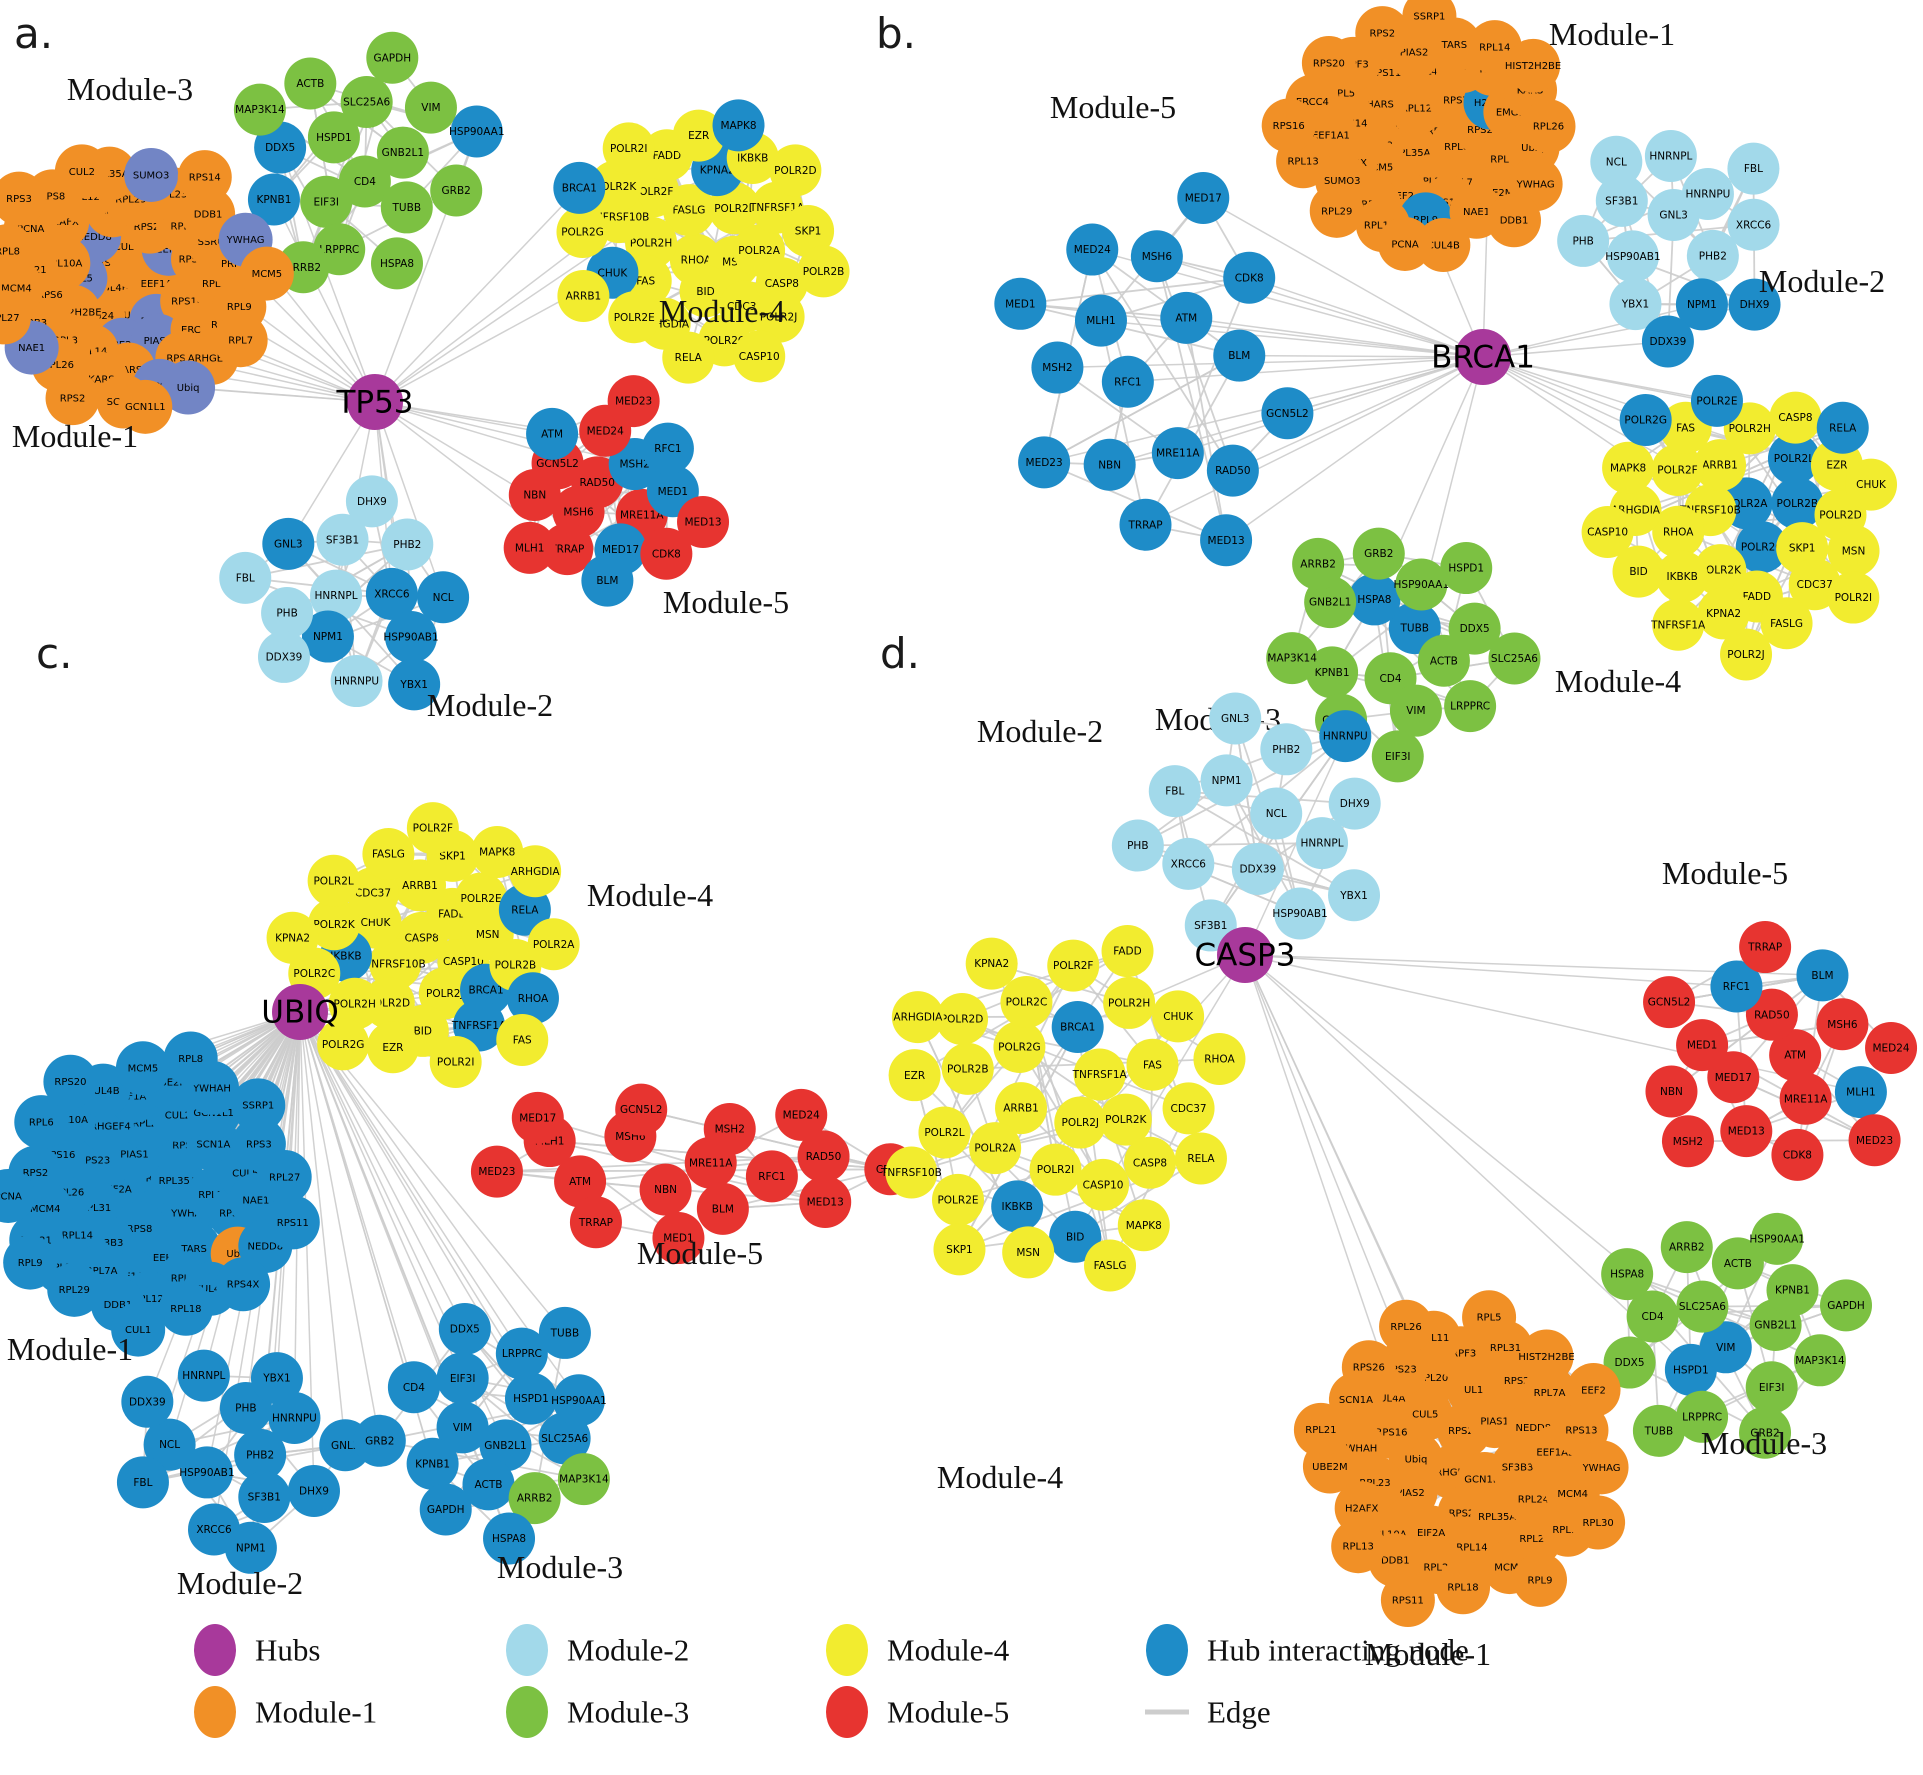  I want to click on network-node: POLR2L, so click(944, 1132).